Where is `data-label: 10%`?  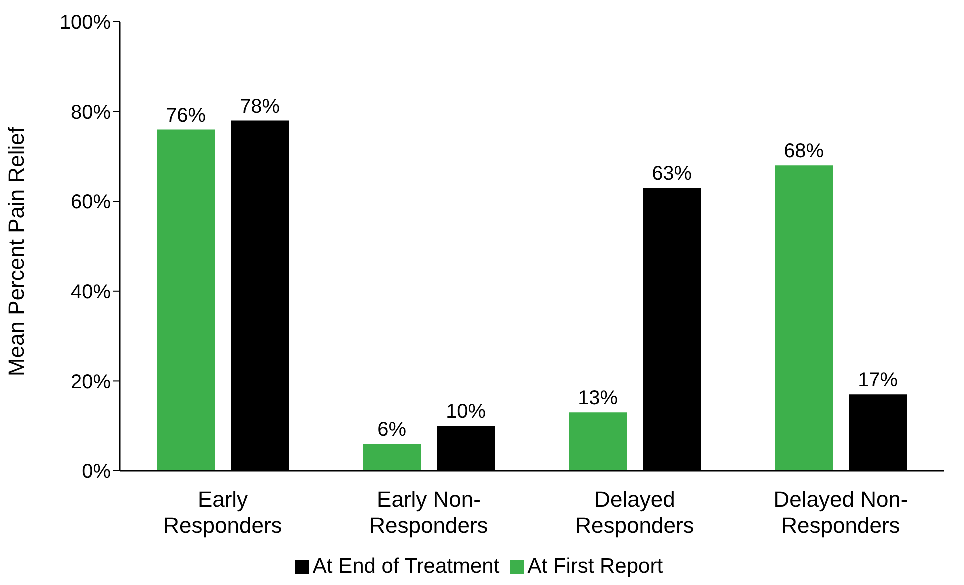
data-label: 10% is located at coordinates (466, 412).